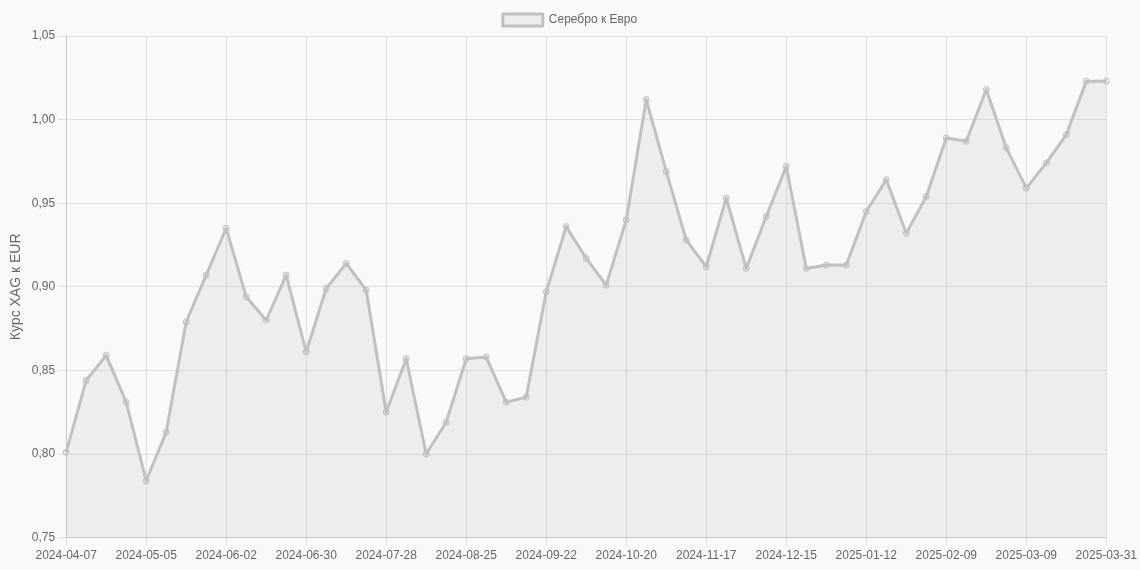 The width and height of the screenshot is (1140, 570). Describe the element at coordinates (146, 555) in the screenshot. I see `x-tick-label: 2024-05-05` at that location.